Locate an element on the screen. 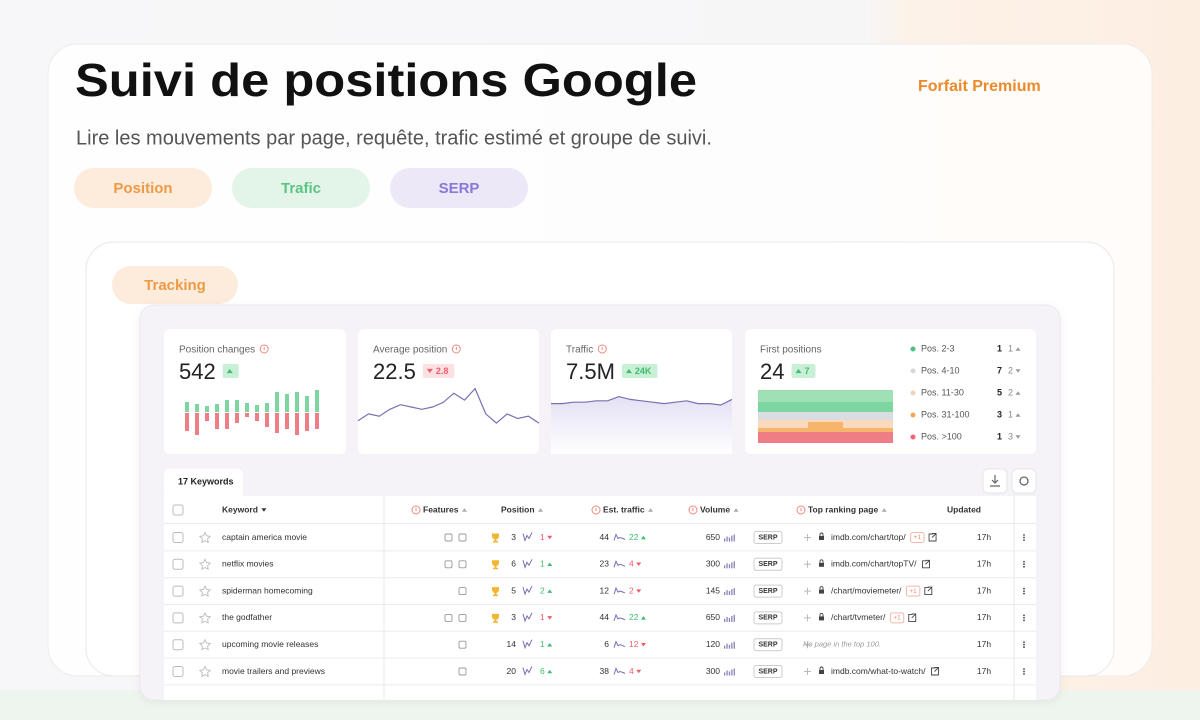  volume: 145 is located at coordinates (713, 590).